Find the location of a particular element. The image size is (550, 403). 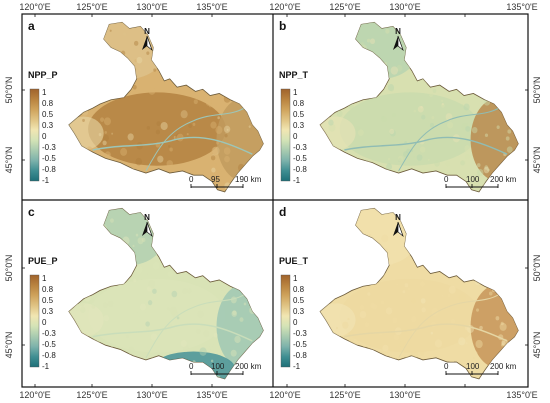

variable-name: PUE_P is located at coordinates (43, 261).